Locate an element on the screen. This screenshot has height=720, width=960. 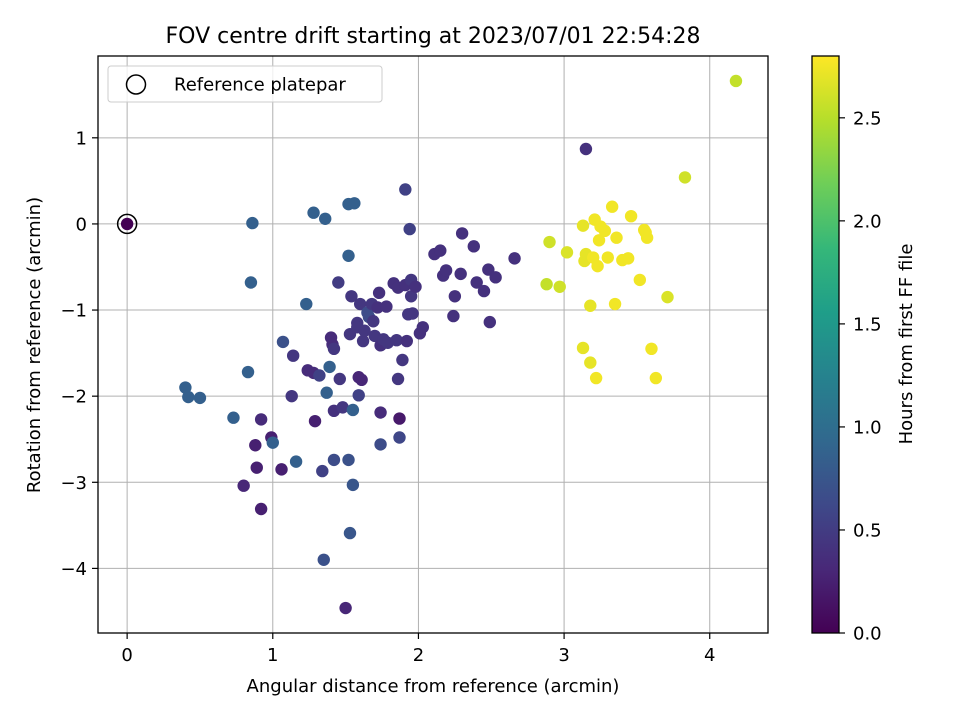
x-tick-label: 1 is located at coordinates (272, 655).